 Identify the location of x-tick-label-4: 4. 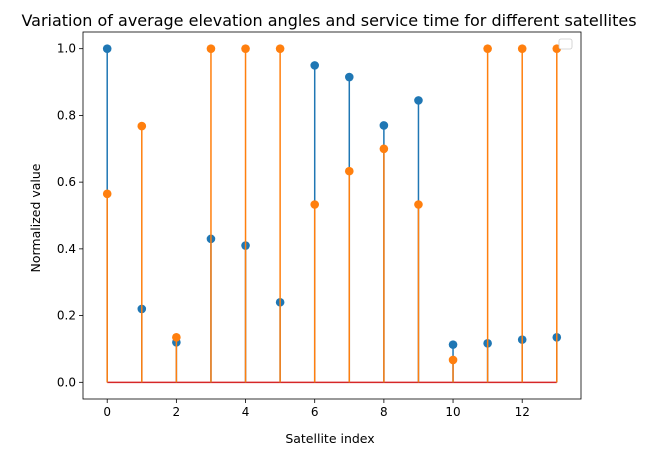
(246, 412).